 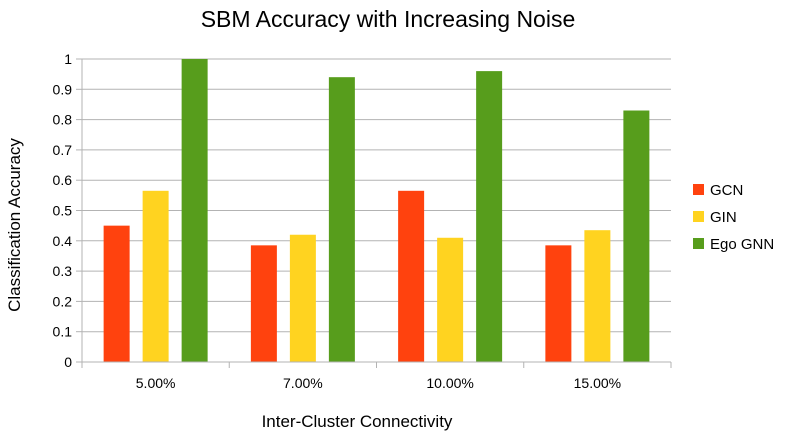 What do you see at coordinates (63, 120) in the screenshot?
I see `y-tick-label: 0.8` at bounding box center [63, 120].